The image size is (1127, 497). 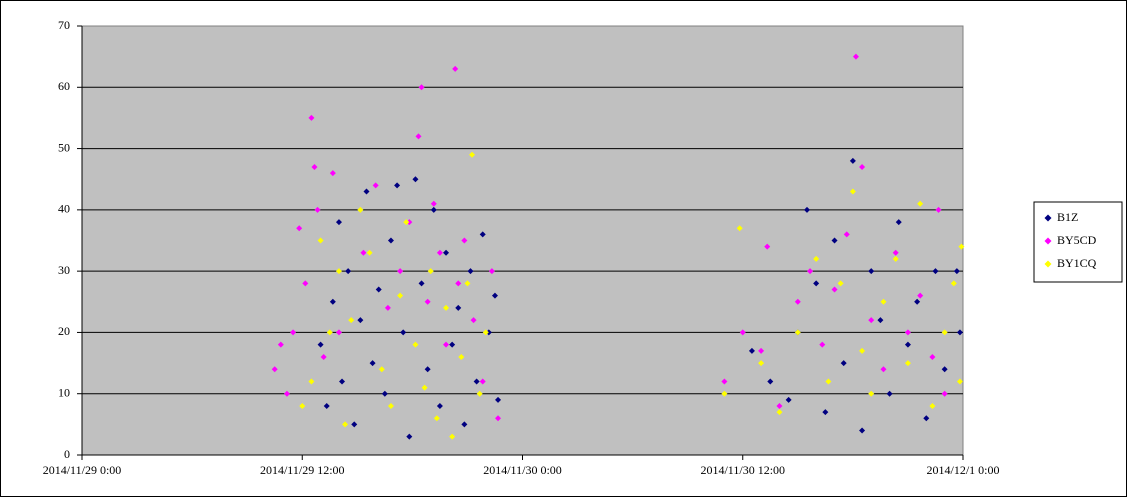 I want to click on x-tick-label: 2014/11/29 0:00, so click(x=82, y=470).